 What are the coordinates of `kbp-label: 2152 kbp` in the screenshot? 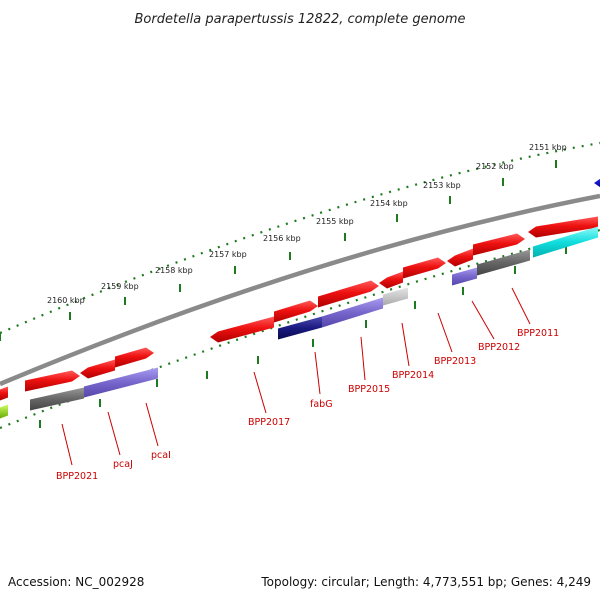 It's located at (495, 166).